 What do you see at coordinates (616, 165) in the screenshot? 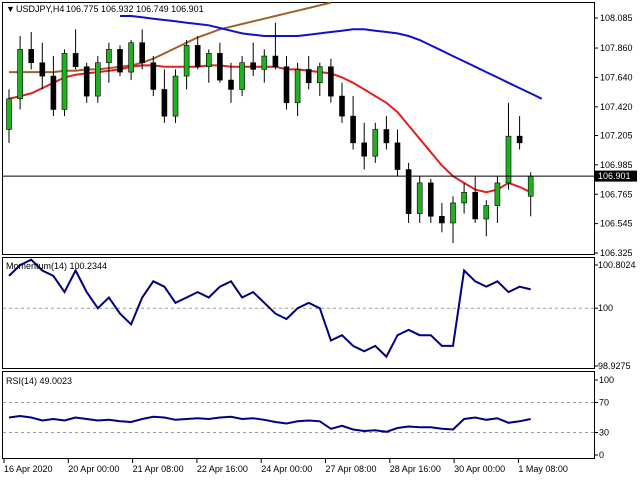
I see `price-tick-label: 106.985` at bounding box center [616, 165].